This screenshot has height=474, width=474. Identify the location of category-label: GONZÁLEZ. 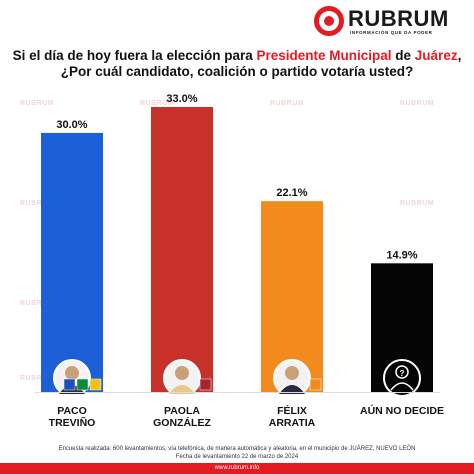
(182, 422).